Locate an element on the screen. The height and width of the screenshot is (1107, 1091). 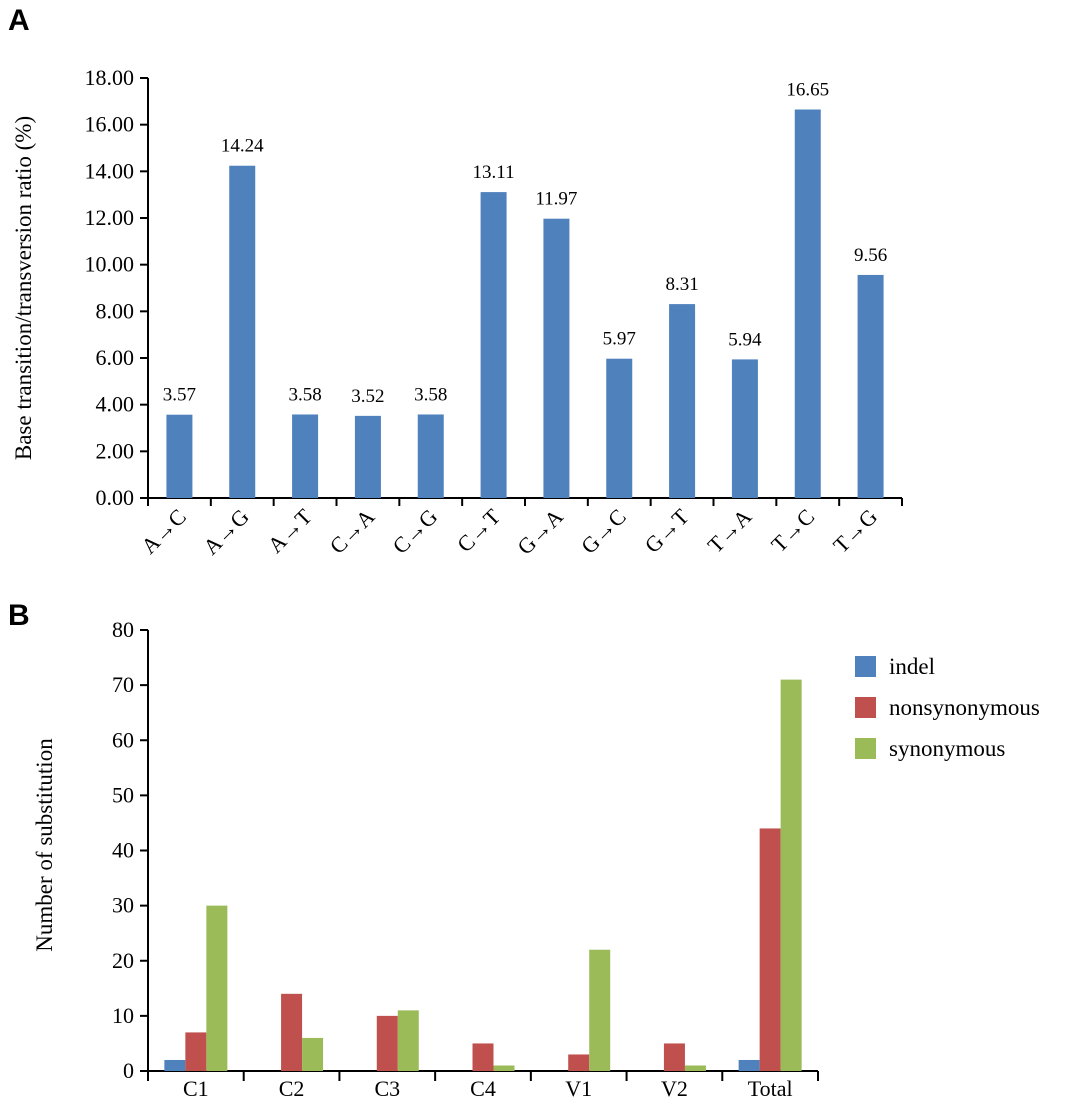
bar-G→T is located at coordinates (682, 401).